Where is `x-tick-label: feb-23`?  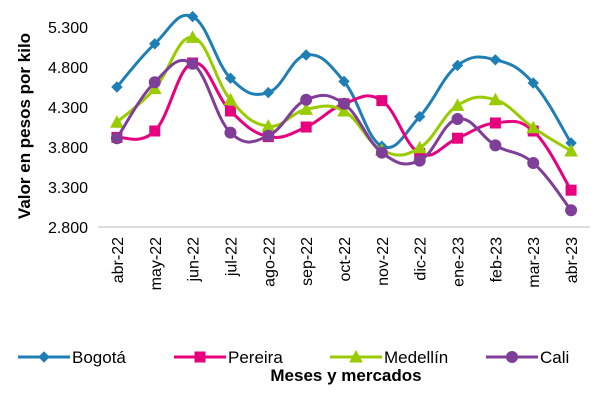 x-tick-label: feb-23 is located at coordinates (496, 259).